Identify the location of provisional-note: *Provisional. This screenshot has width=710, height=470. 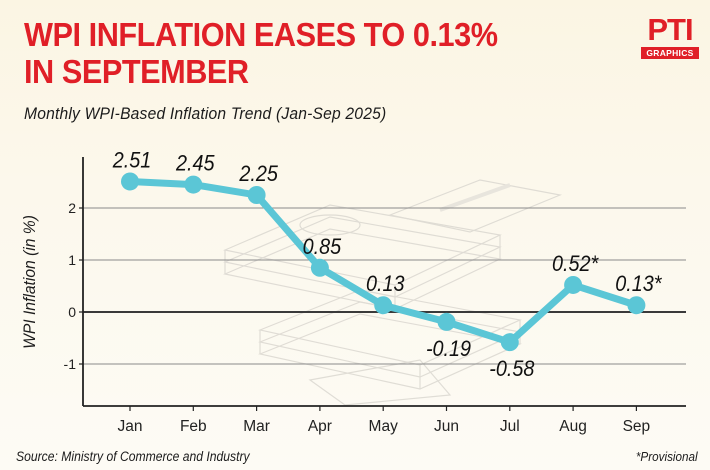
(667, 456).